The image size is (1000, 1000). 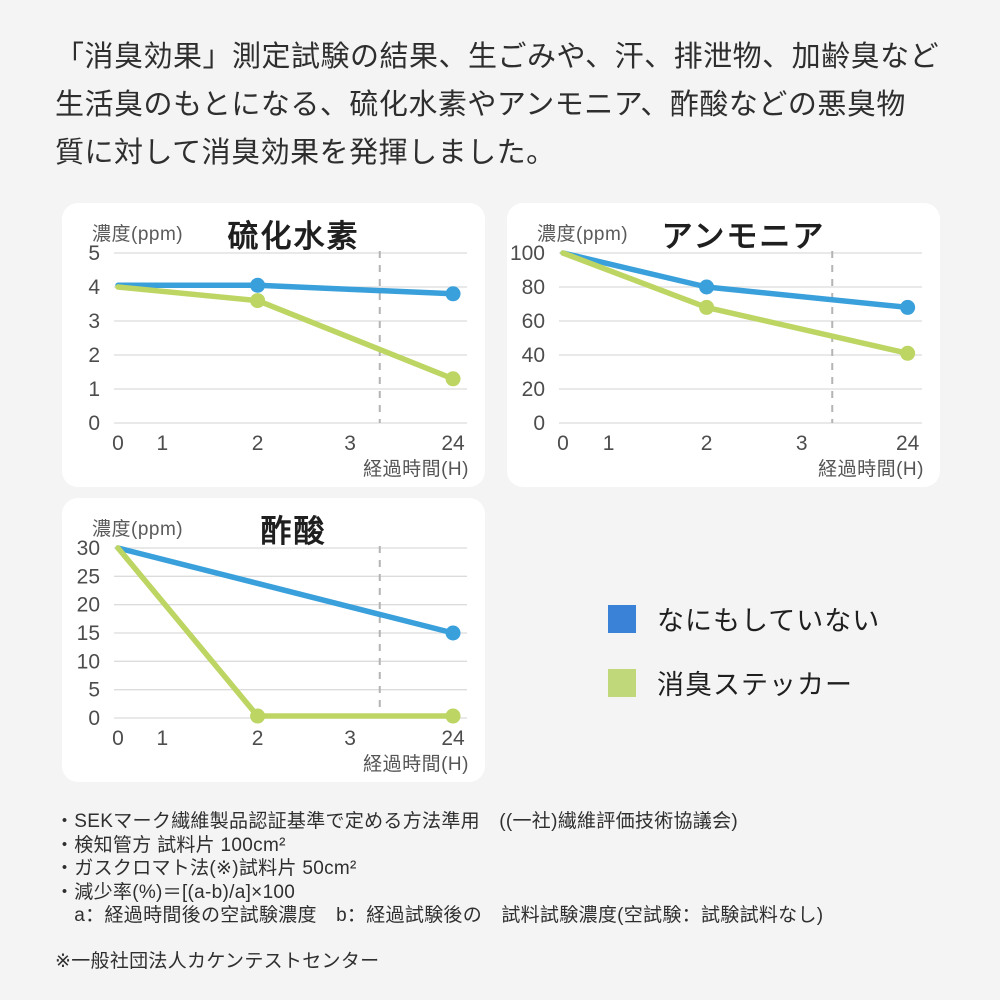 I want to click on chart-card-hydrogen-sulfide: 0 1 2 3 4 5 0 1 2 3 24 濃度(ppm) 硫化水素 経過時間(H), so click(x=273, y=345).